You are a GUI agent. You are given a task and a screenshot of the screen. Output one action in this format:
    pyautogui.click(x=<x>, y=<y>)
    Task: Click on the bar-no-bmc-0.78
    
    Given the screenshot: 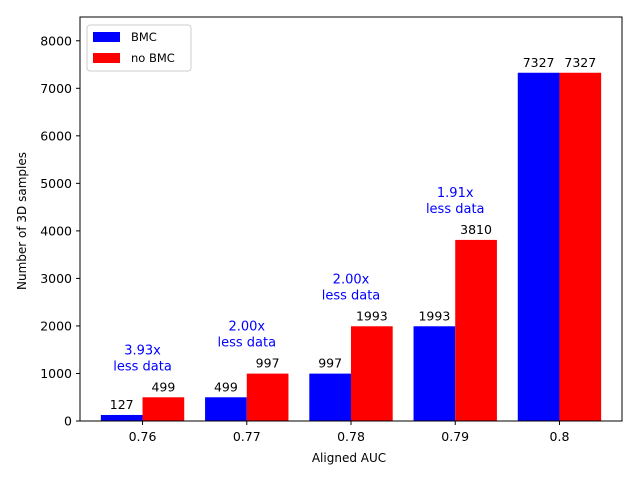 What is the action you would take?
    pyautogui.click(x=372, y=373)
    